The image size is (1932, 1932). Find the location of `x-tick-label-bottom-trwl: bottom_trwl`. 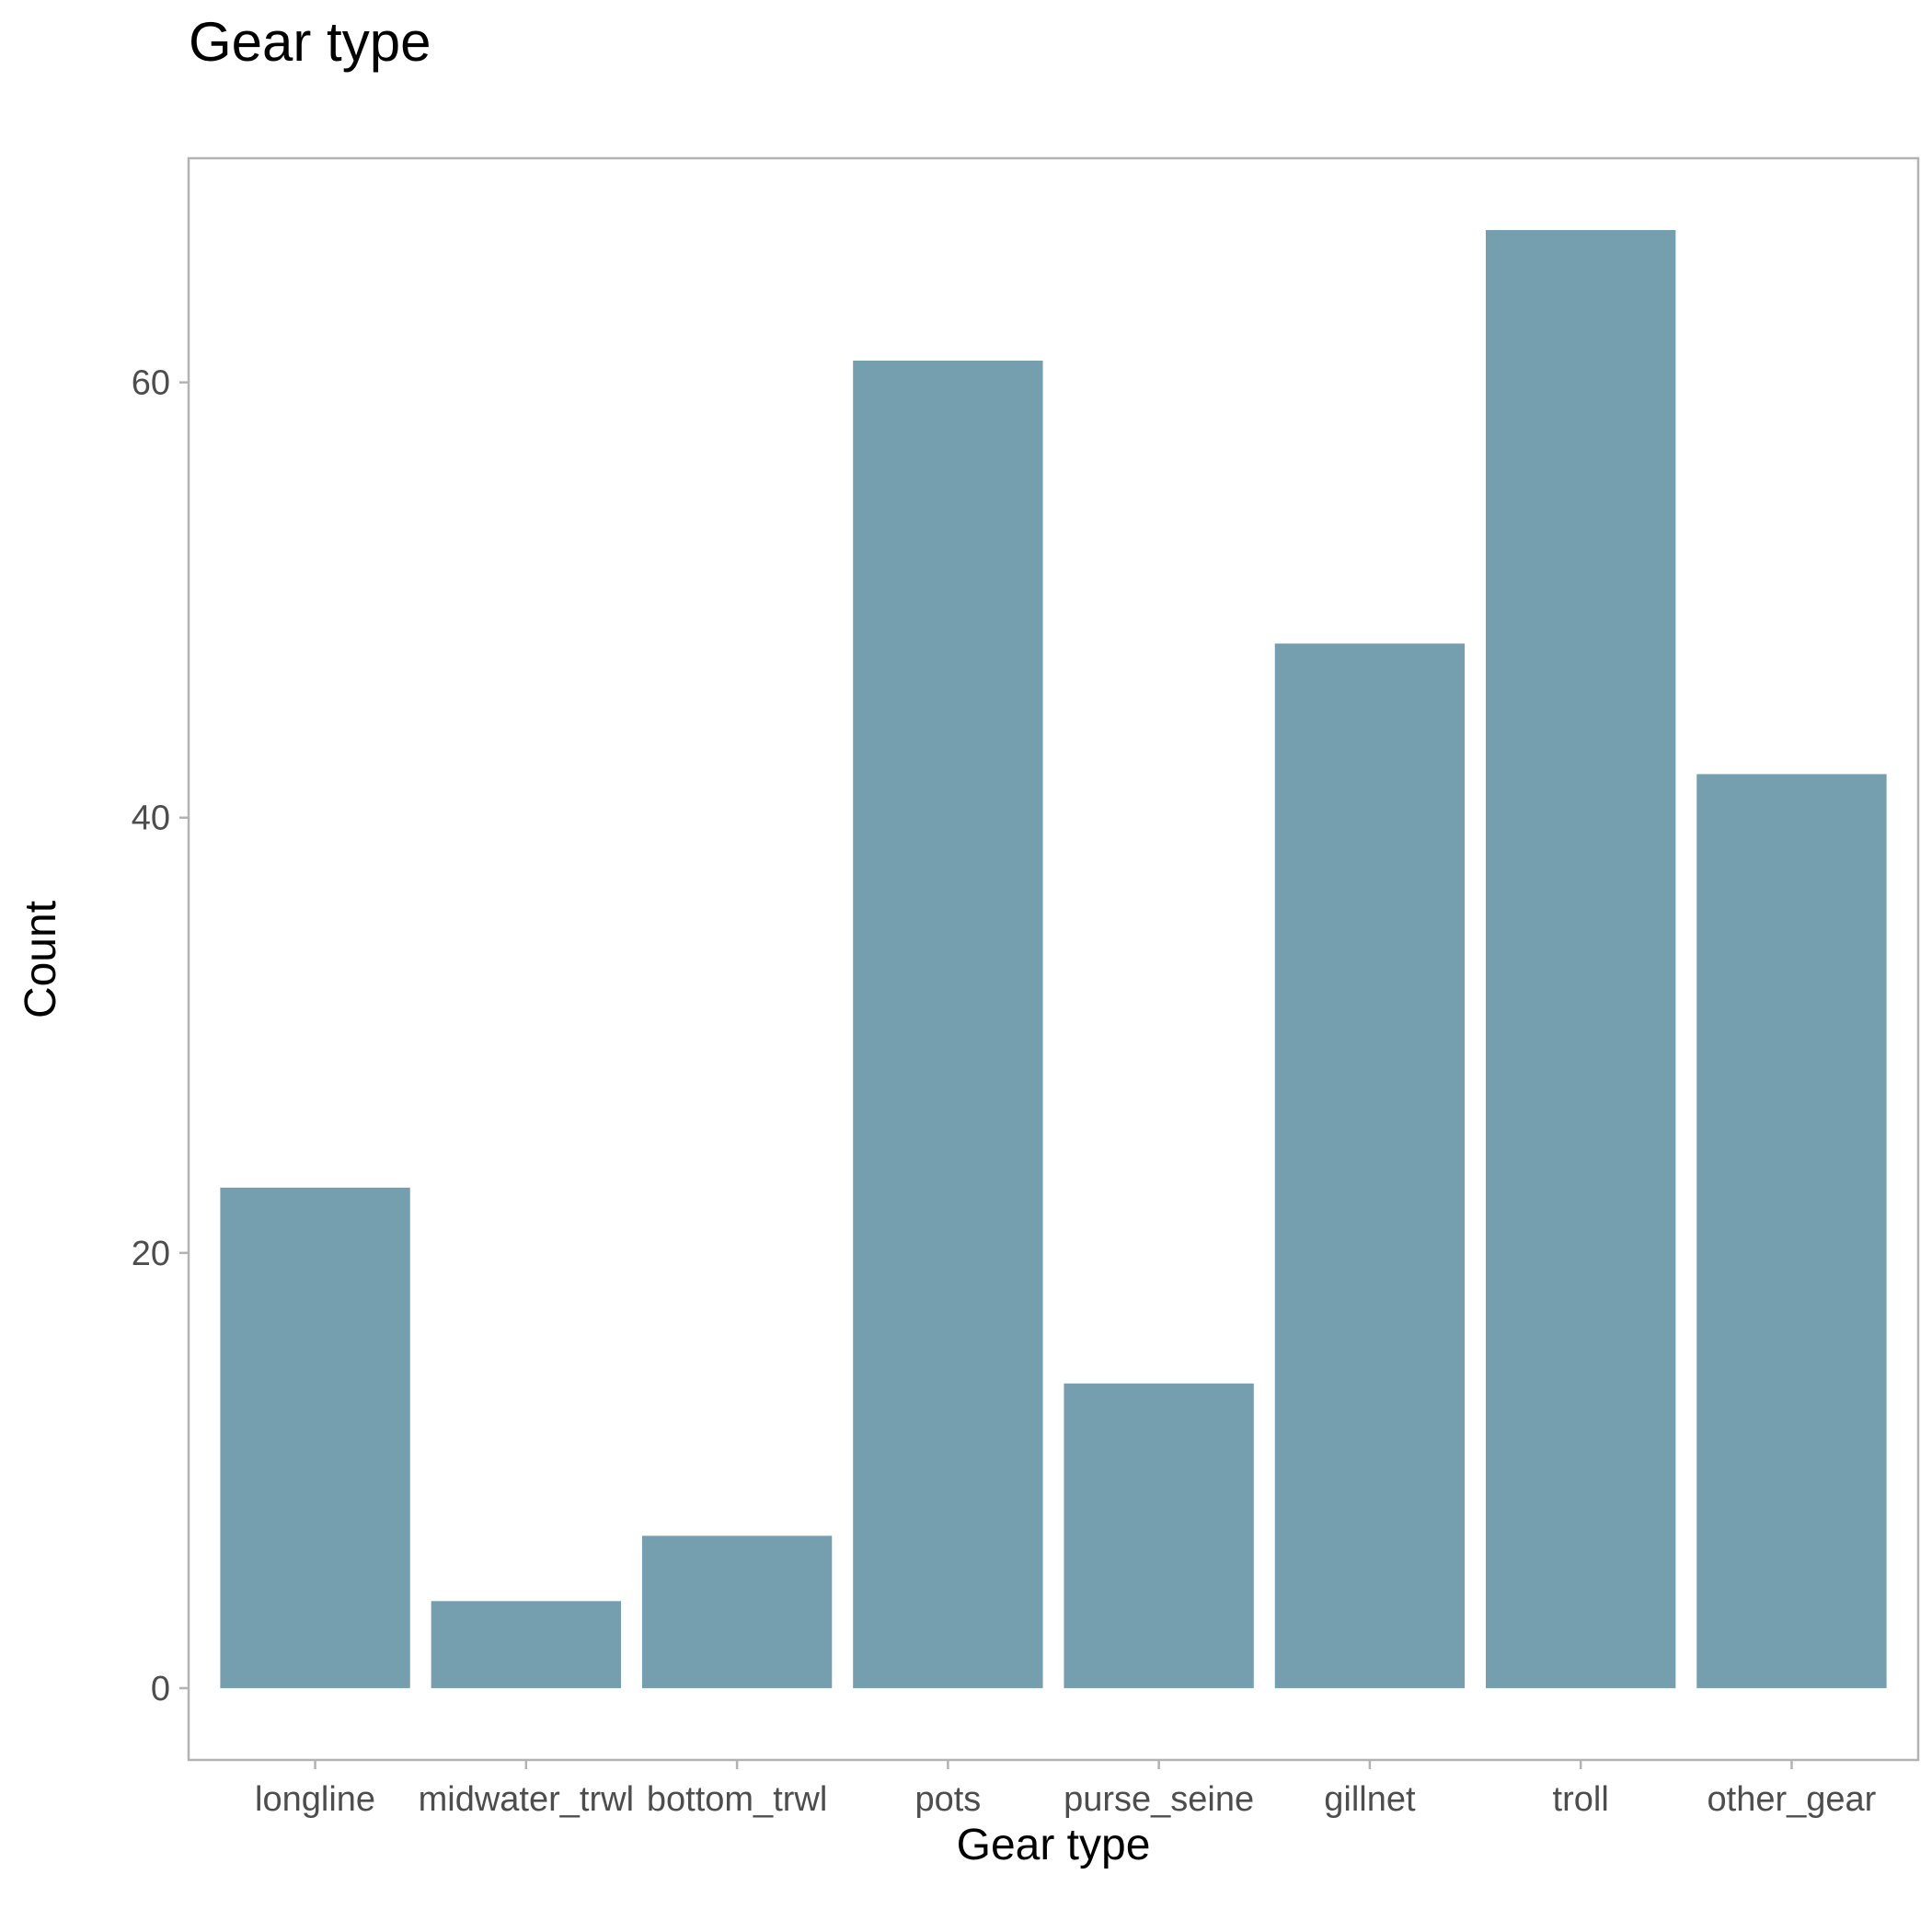

x-tick-label-bottom-trwl: bottom_trwl is located at coordinates (737, 1799).